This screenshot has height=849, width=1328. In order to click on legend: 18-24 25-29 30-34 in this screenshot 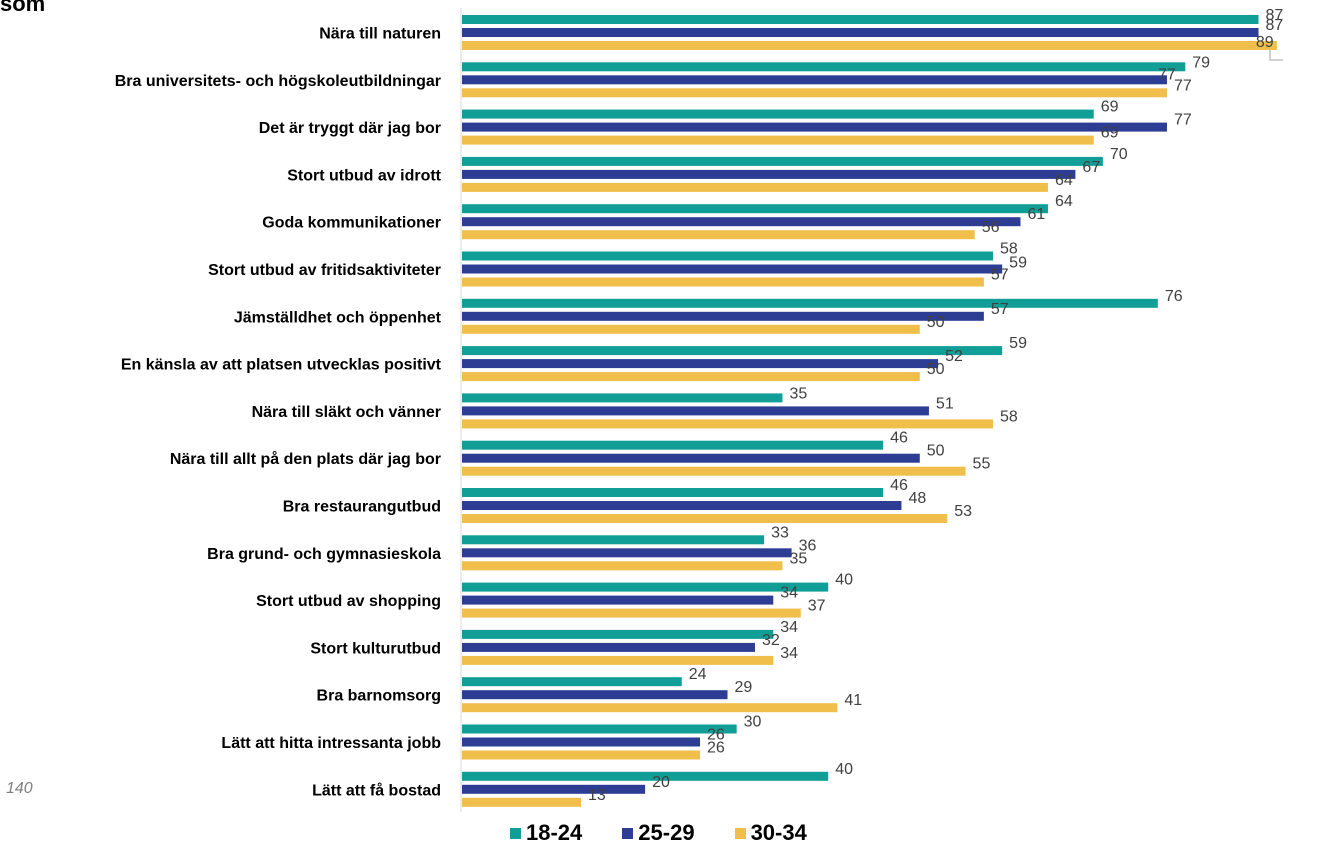, I will do `click(678, 833)`.